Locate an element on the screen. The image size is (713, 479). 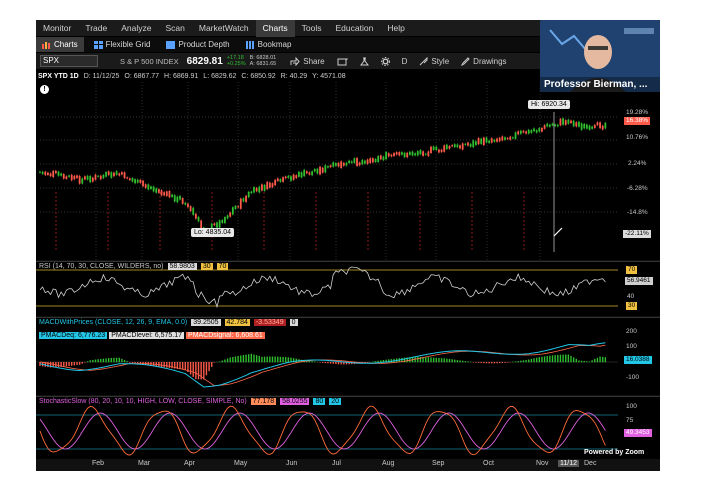
tab-product-depth: Product Depth is located at coordinates (197, 44).